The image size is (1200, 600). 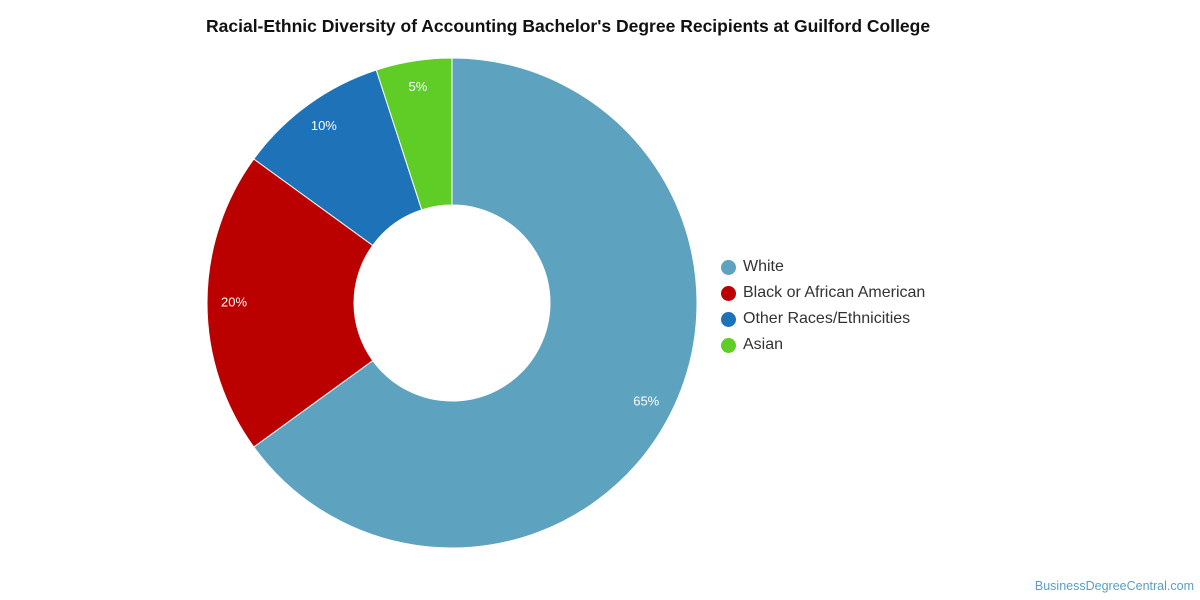 What do you see at coordinates (823, 267) in the screenshot?
I see `legend-item-white: White` at bounding box center [823, 267].